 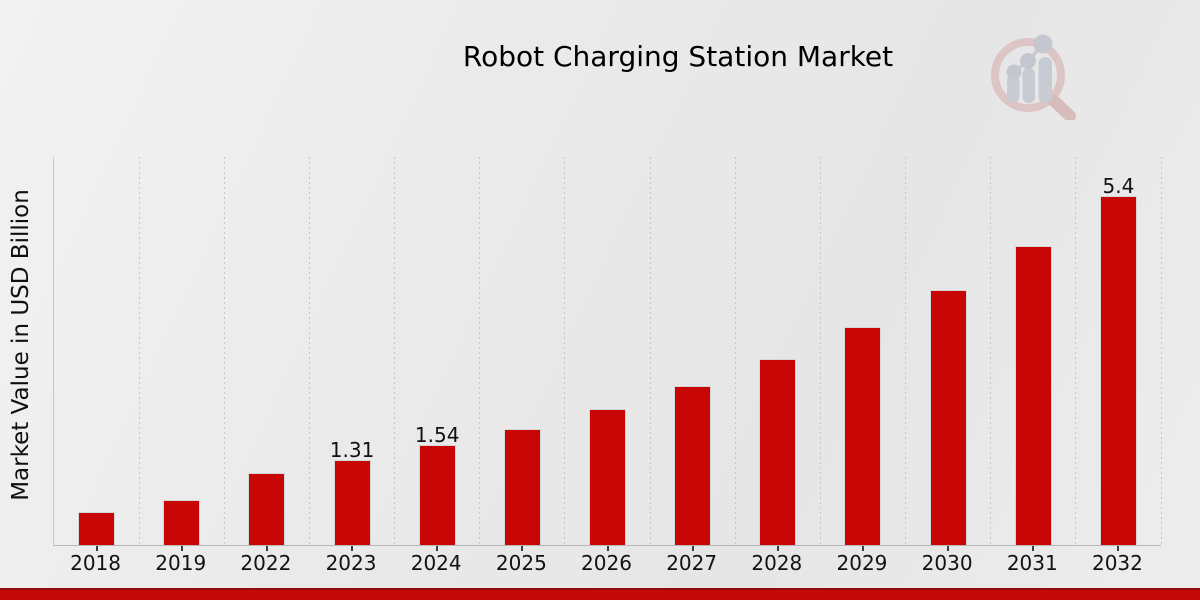 What do you see at coordinates (693, 465) in the screenshot?
I see `bar-2027` at bounding box center [693, 465].